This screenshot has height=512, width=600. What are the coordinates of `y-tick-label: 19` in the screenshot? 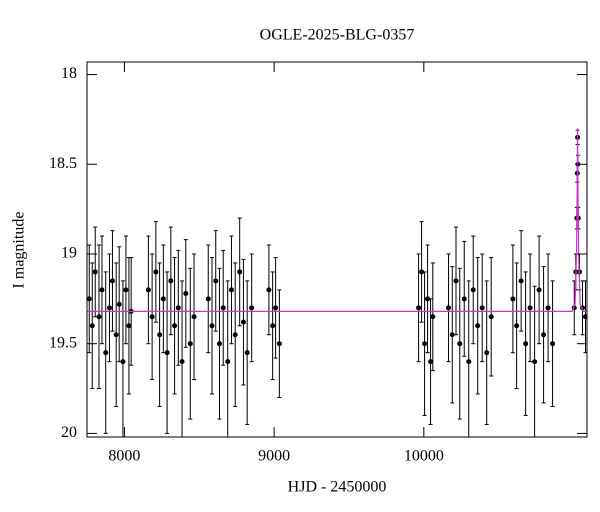 It's located at (69, 253).